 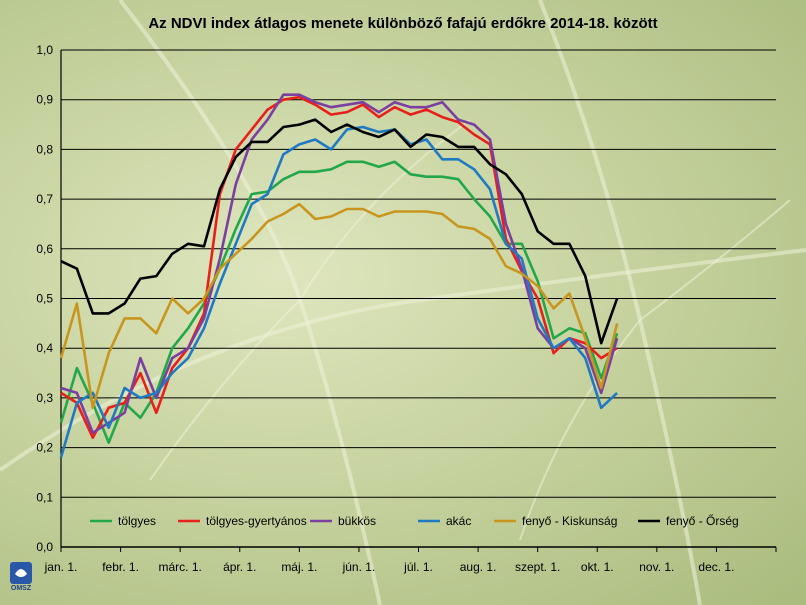 I want to click on y-tick-label: 0,9, so click(x=44, y=100).